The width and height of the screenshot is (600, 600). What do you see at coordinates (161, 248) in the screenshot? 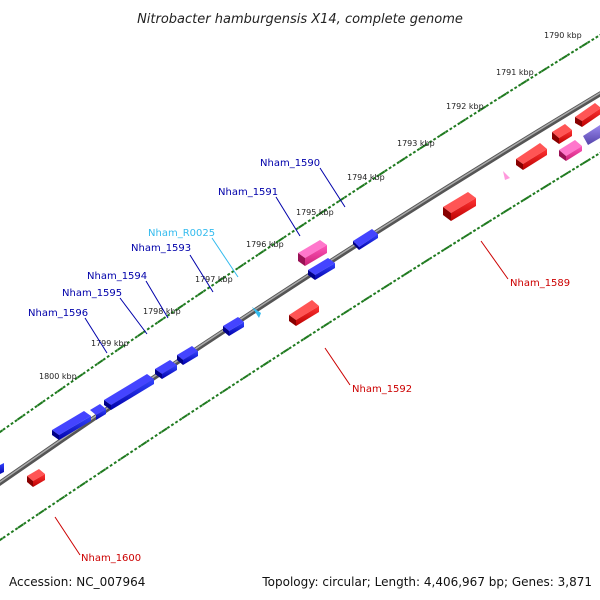
I see `label-nham-1593: Nham_1593` at bounding box center [161, 248].